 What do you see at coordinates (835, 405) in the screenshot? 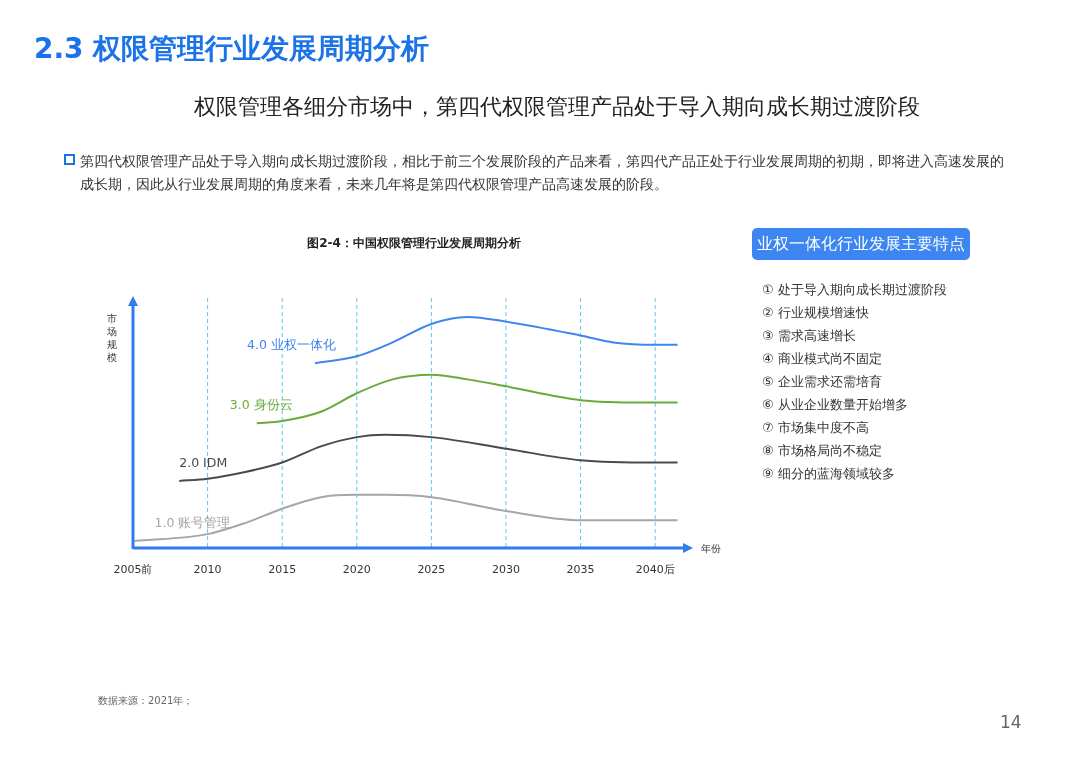
I see `text: ⑥ 从业企业数量开始增多` at bounding box center [835, 405].